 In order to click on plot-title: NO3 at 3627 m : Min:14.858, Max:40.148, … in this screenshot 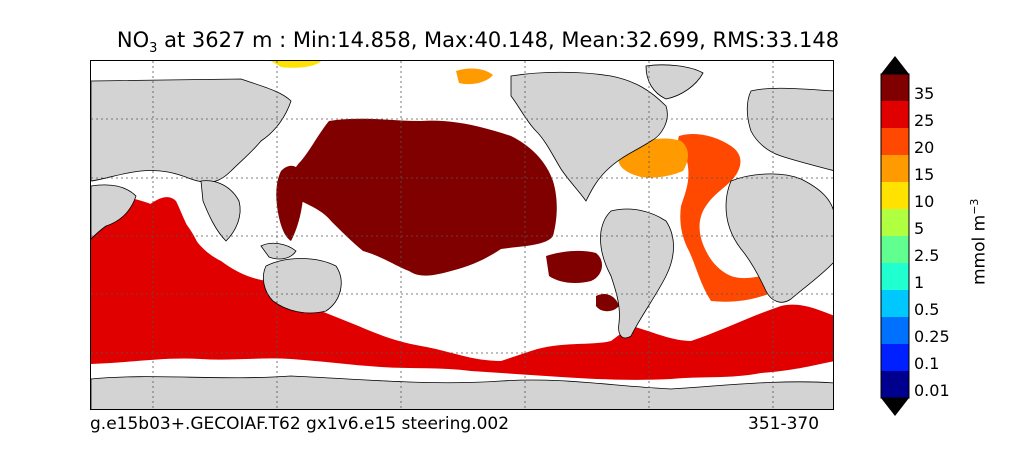, I will do `click(512, 42)`.